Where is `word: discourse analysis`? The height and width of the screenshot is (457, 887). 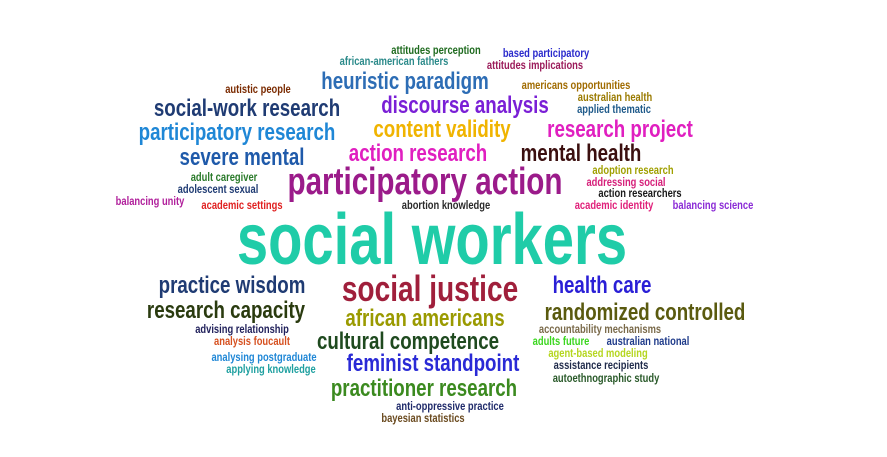
word: discourse analysis is located at coordinates (465, 105).